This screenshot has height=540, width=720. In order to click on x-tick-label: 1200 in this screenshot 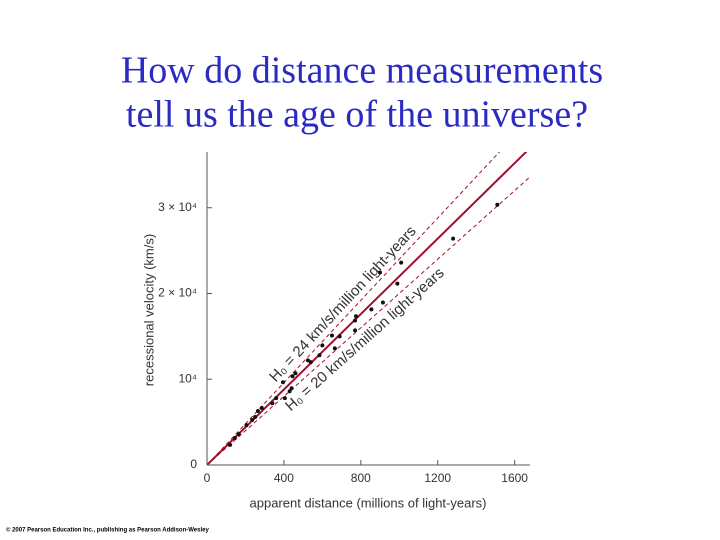, I will do `click(437, 478)`.